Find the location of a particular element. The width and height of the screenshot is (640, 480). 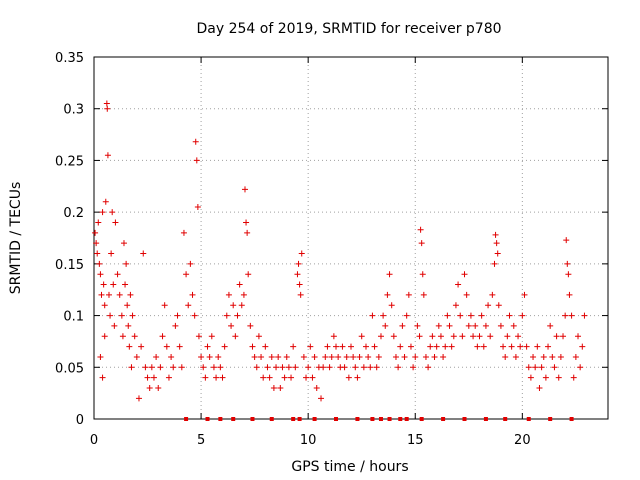

y-axis-label: SRMTID / TECUs is located at coordinates (16, 238).